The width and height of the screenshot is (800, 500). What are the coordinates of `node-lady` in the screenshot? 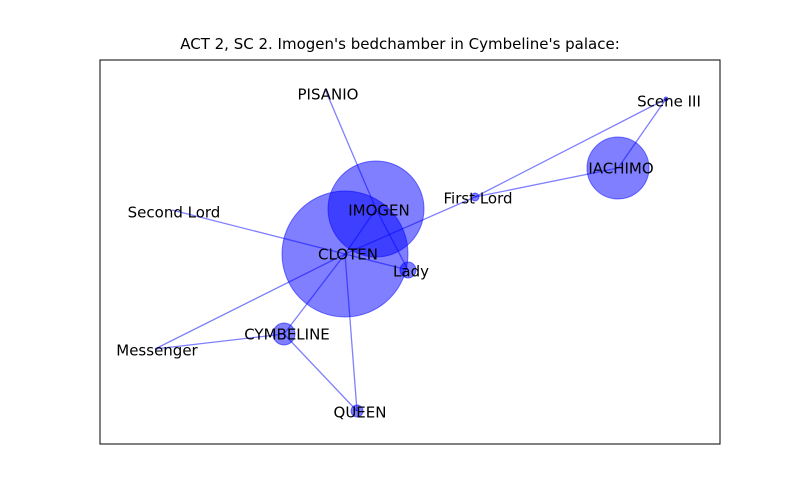 It's located at (408, 270).